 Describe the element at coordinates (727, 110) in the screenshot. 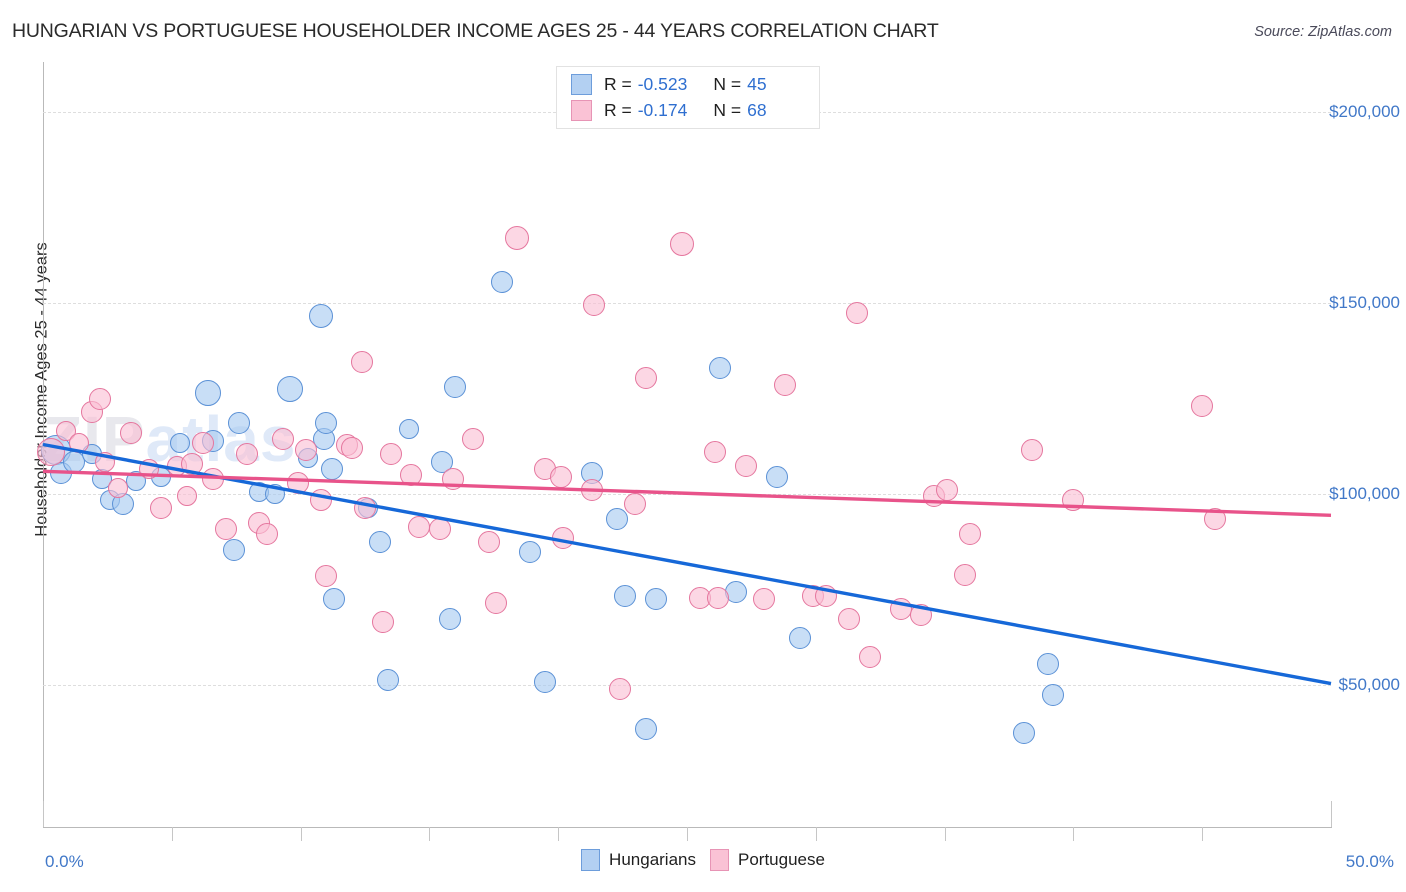

I see `legend-n-key-pink: N =` at that location.